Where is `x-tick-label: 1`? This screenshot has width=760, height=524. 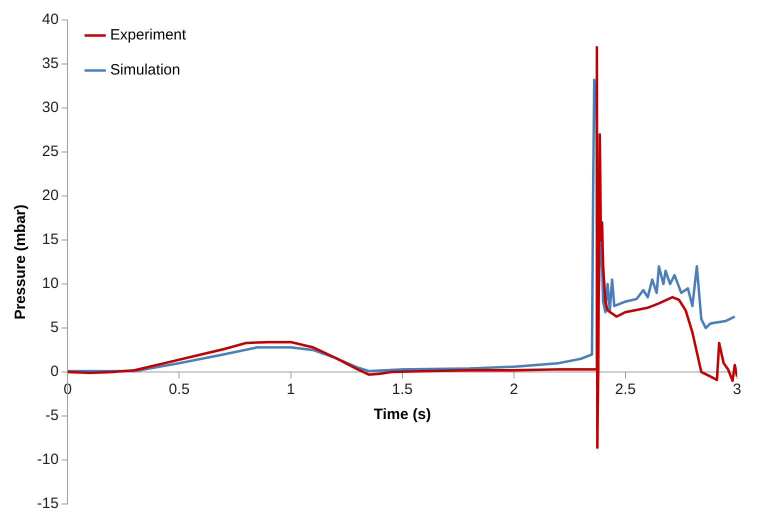 x-tick-label: 1 is located at coordinates (290, 389).